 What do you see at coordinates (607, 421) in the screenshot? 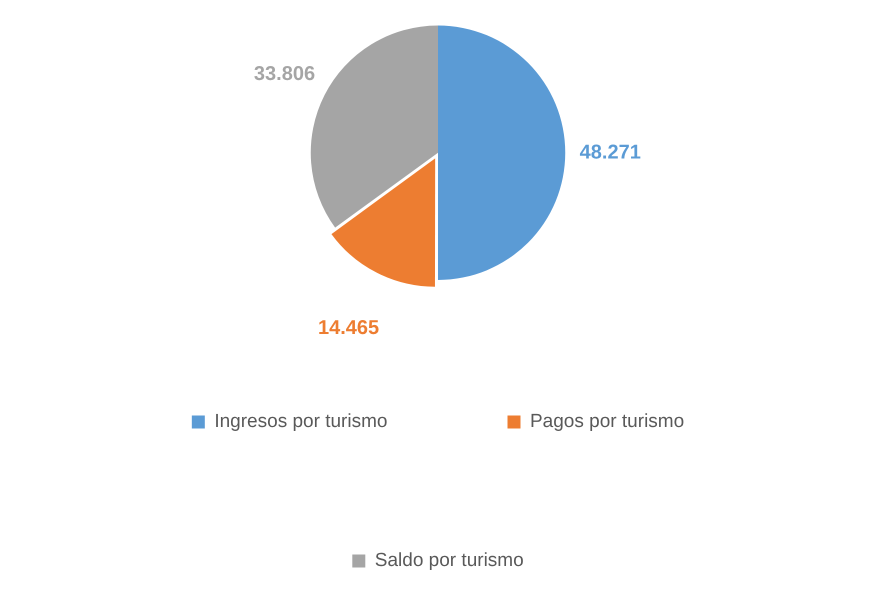
I see `legend-label: Pagos por turismo` at bounding box center [607, 421].